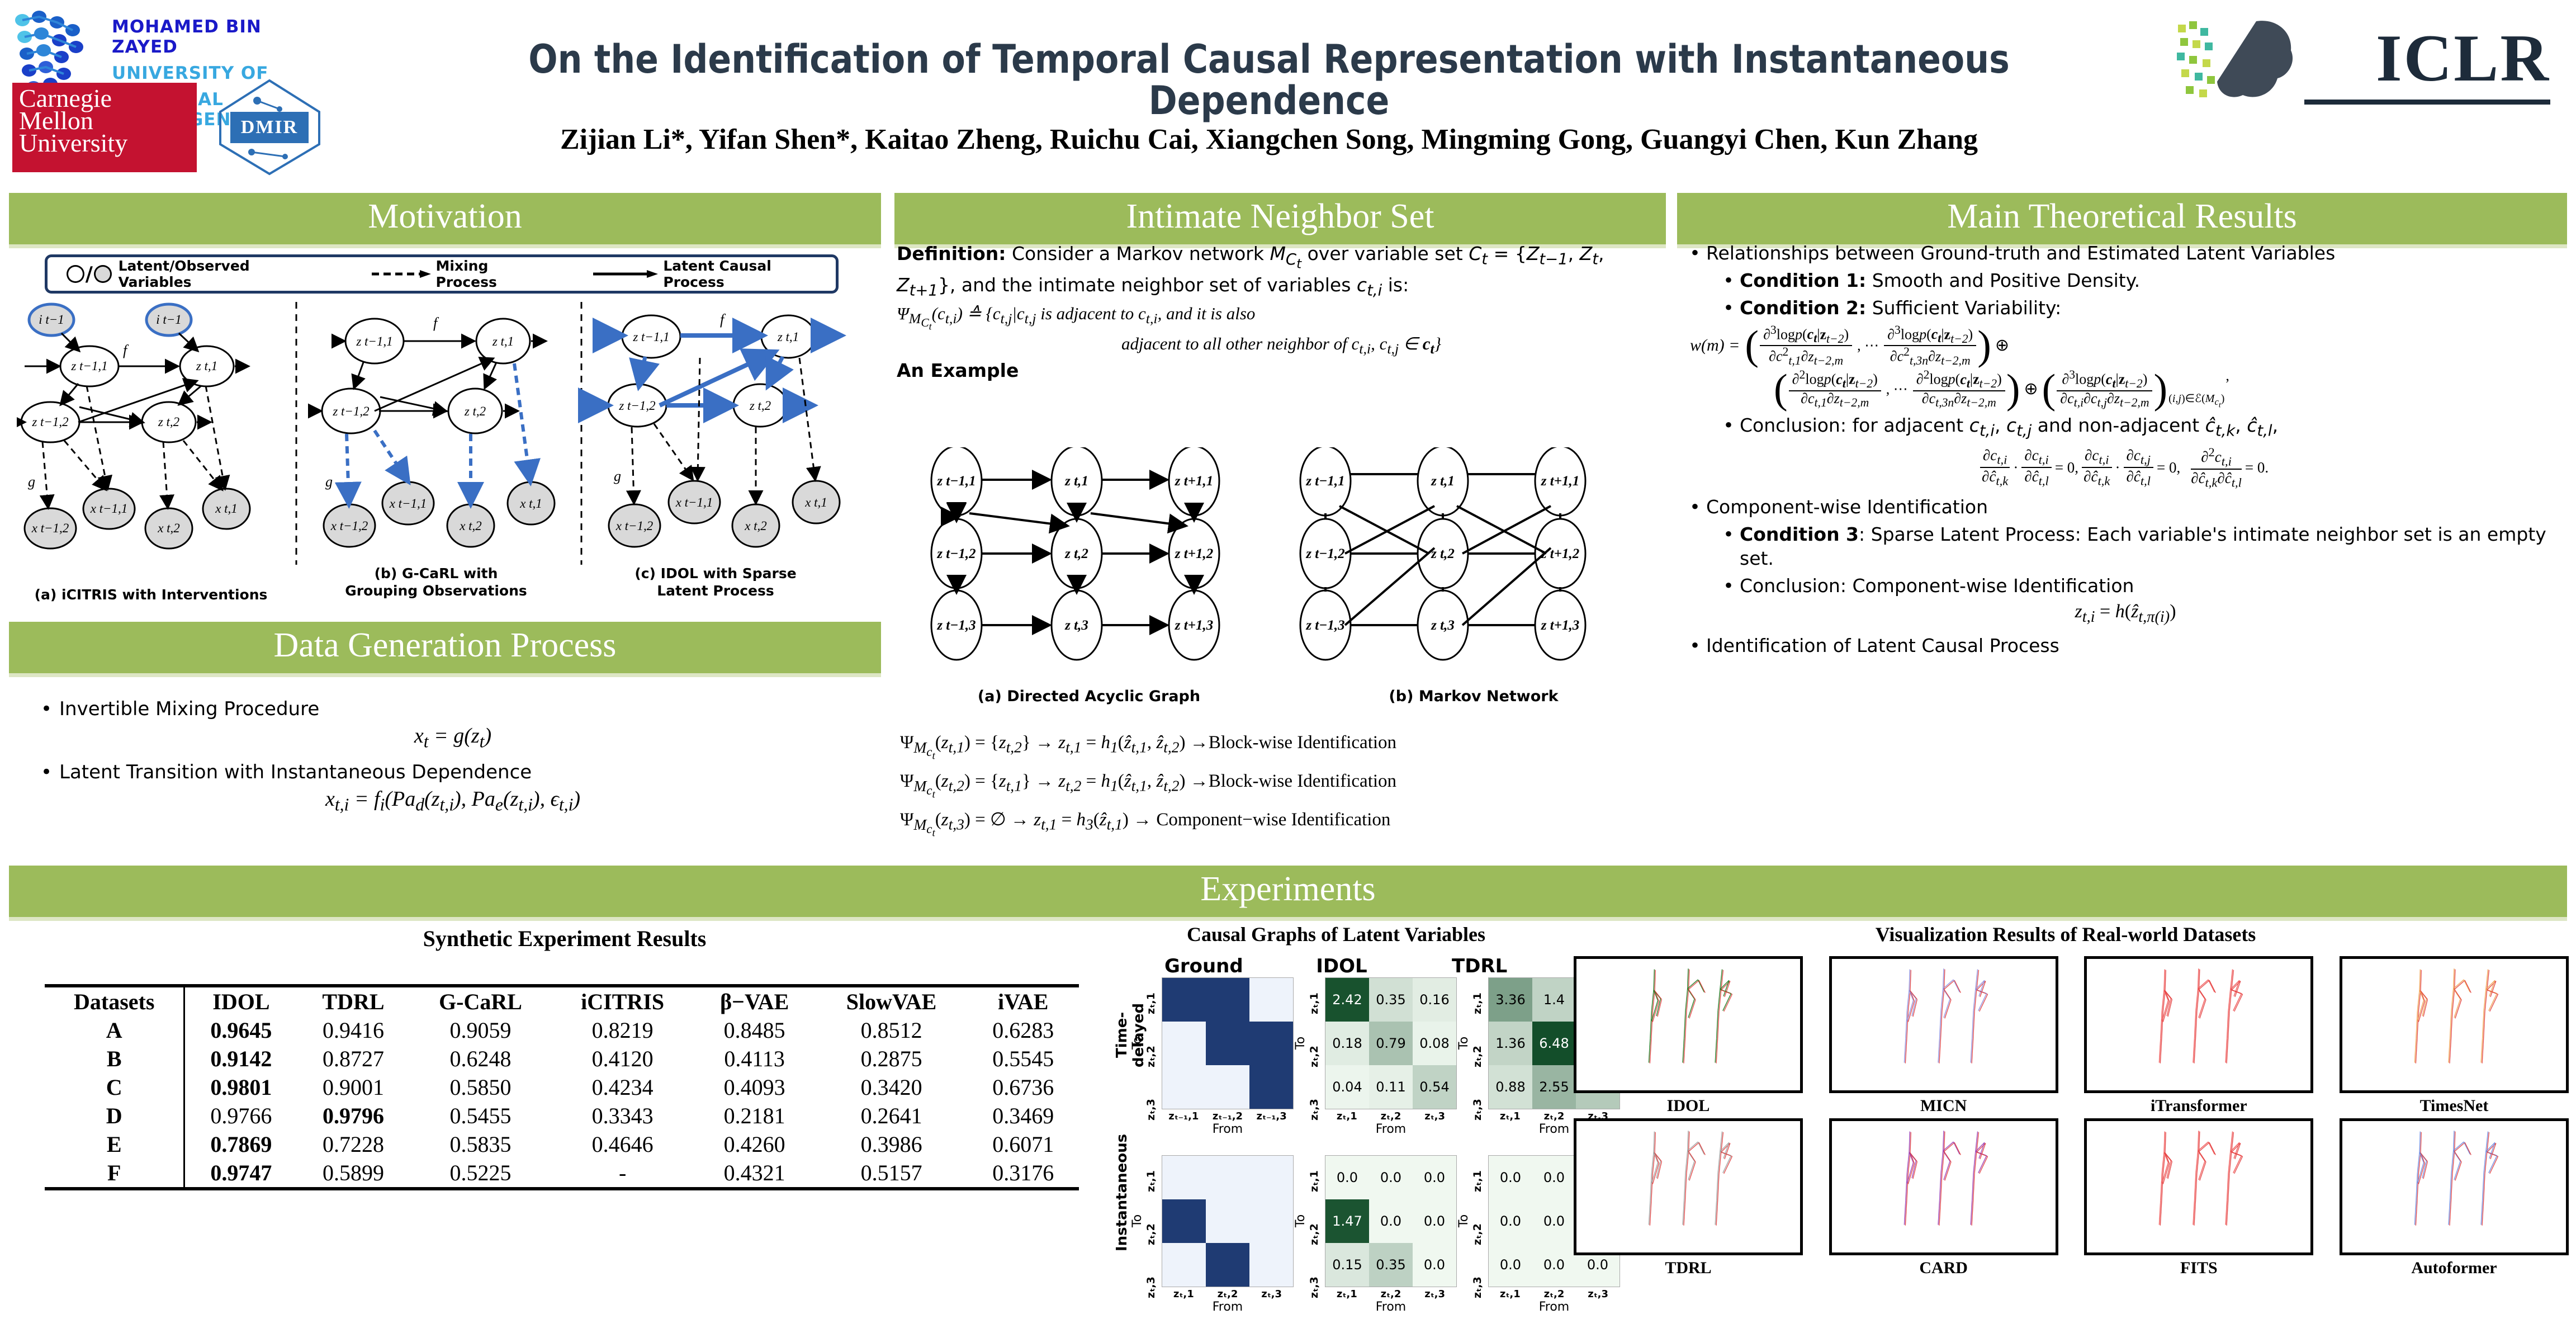  Describe the element at coordinates (1688, 1268) in the screenshot. I see `skeleton-caption: TDRL` at that location.